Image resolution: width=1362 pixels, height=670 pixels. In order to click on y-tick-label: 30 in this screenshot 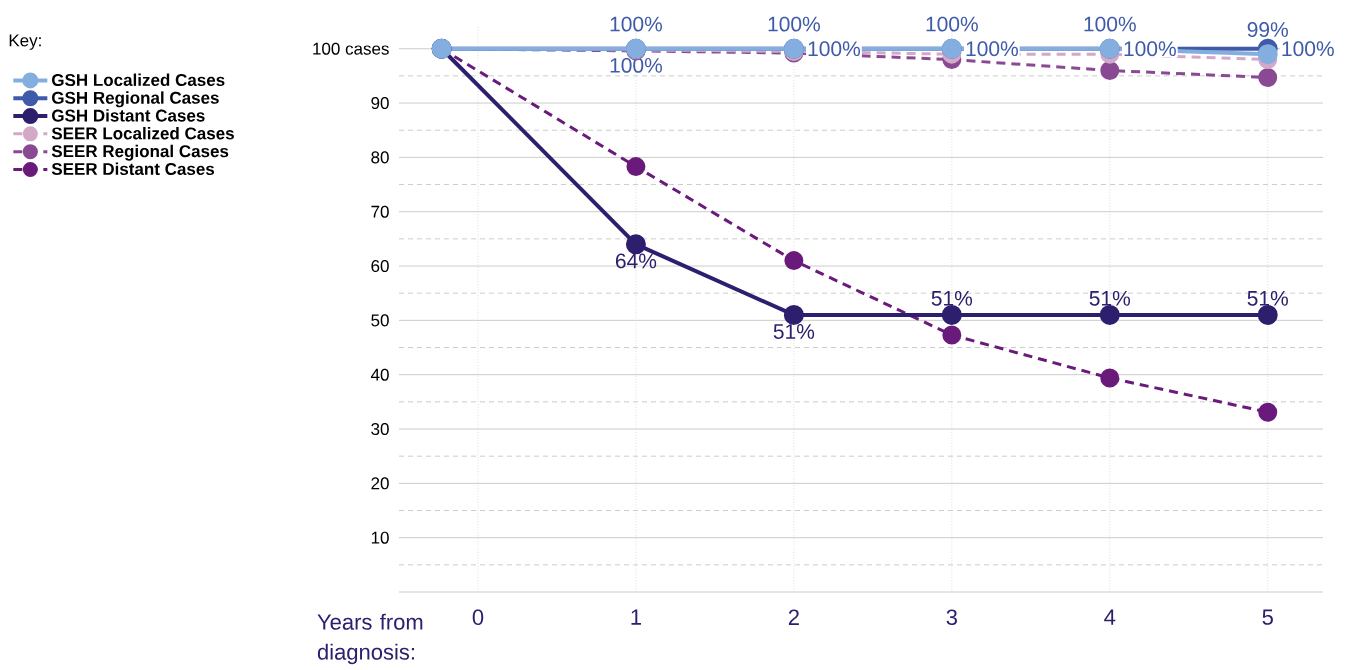, I will do `click(380, 429)`.